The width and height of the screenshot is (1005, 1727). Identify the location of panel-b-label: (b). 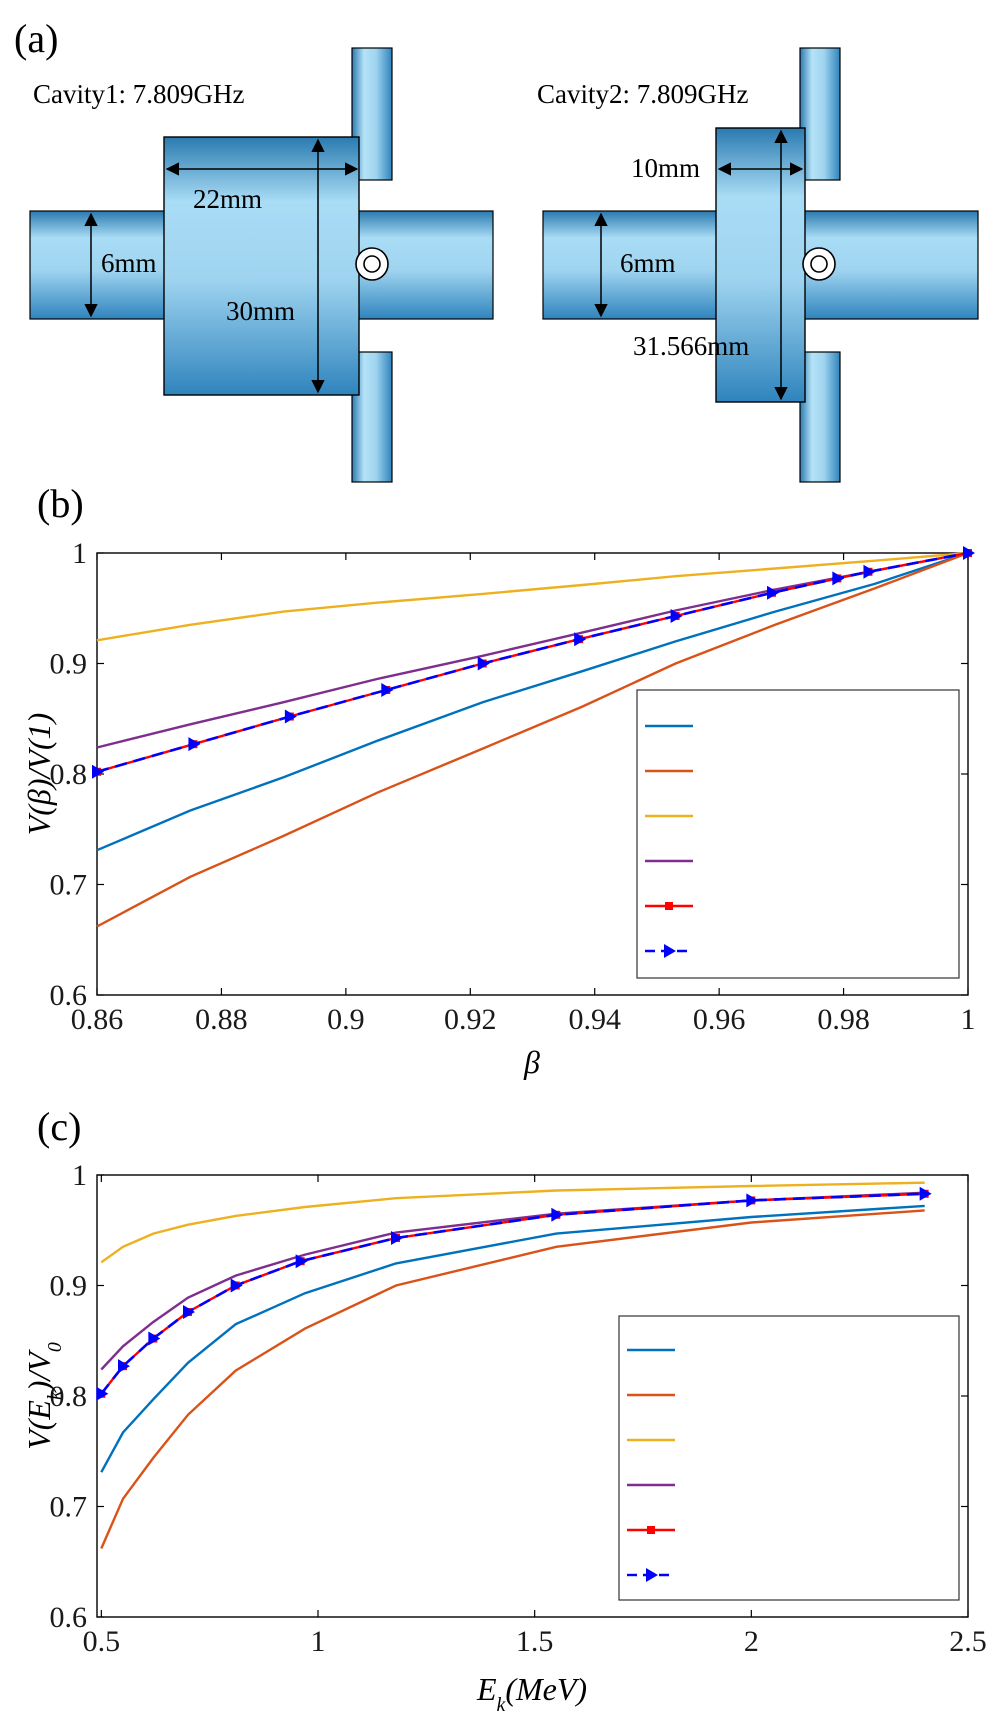
(60, 503).